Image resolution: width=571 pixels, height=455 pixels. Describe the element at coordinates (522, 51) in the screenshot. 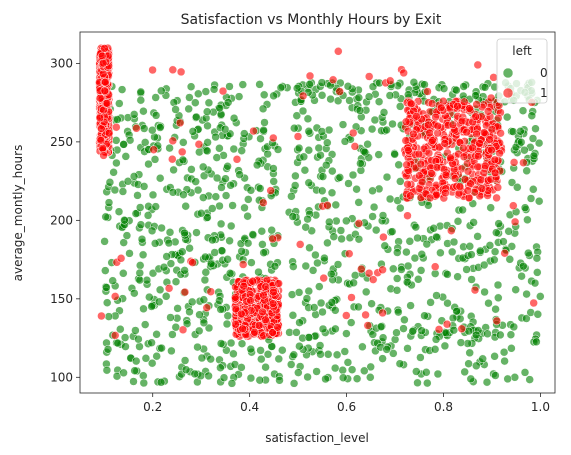

I see `legend-title: left` at that location.